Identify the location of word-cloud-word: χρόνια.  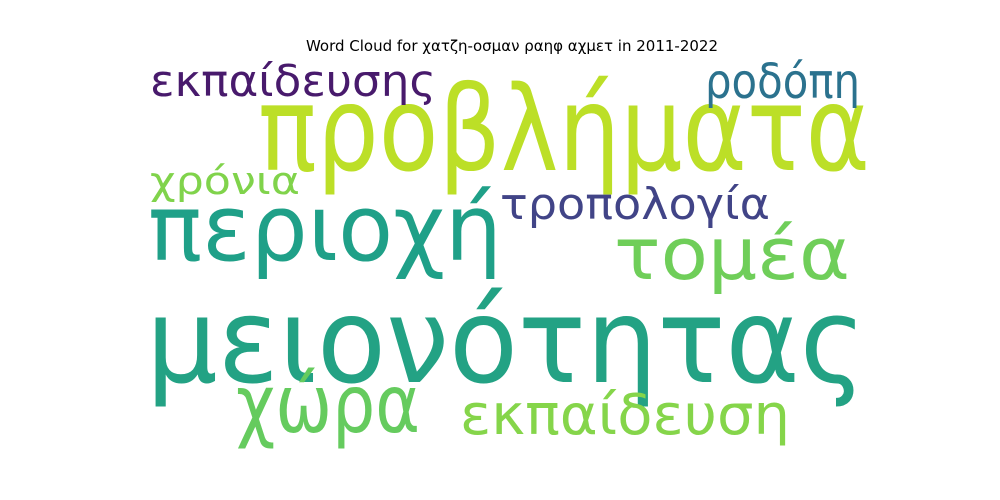
(225, 181).